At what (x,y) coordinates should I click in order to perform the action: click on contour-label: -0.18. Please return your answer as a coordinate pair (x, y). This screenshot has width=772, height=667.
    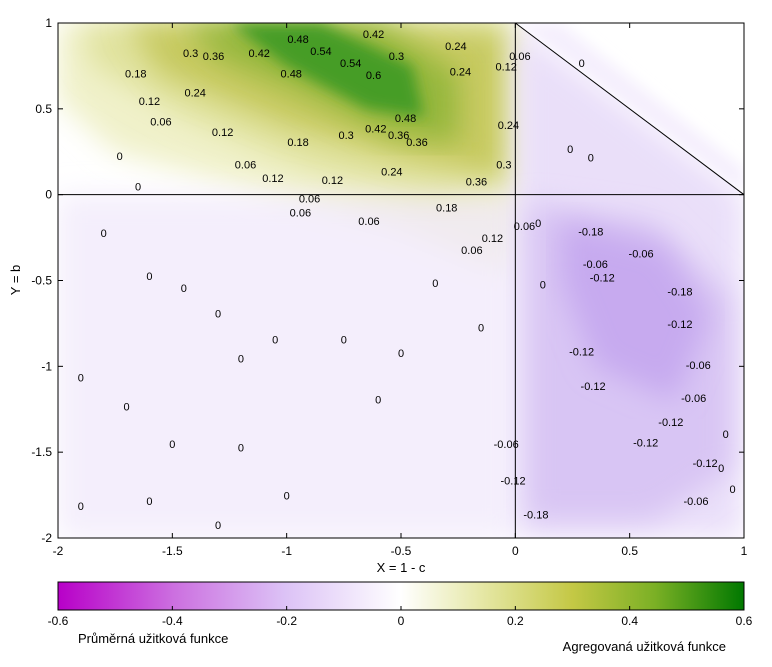
    Looking at the image, I should click on (590, 232).